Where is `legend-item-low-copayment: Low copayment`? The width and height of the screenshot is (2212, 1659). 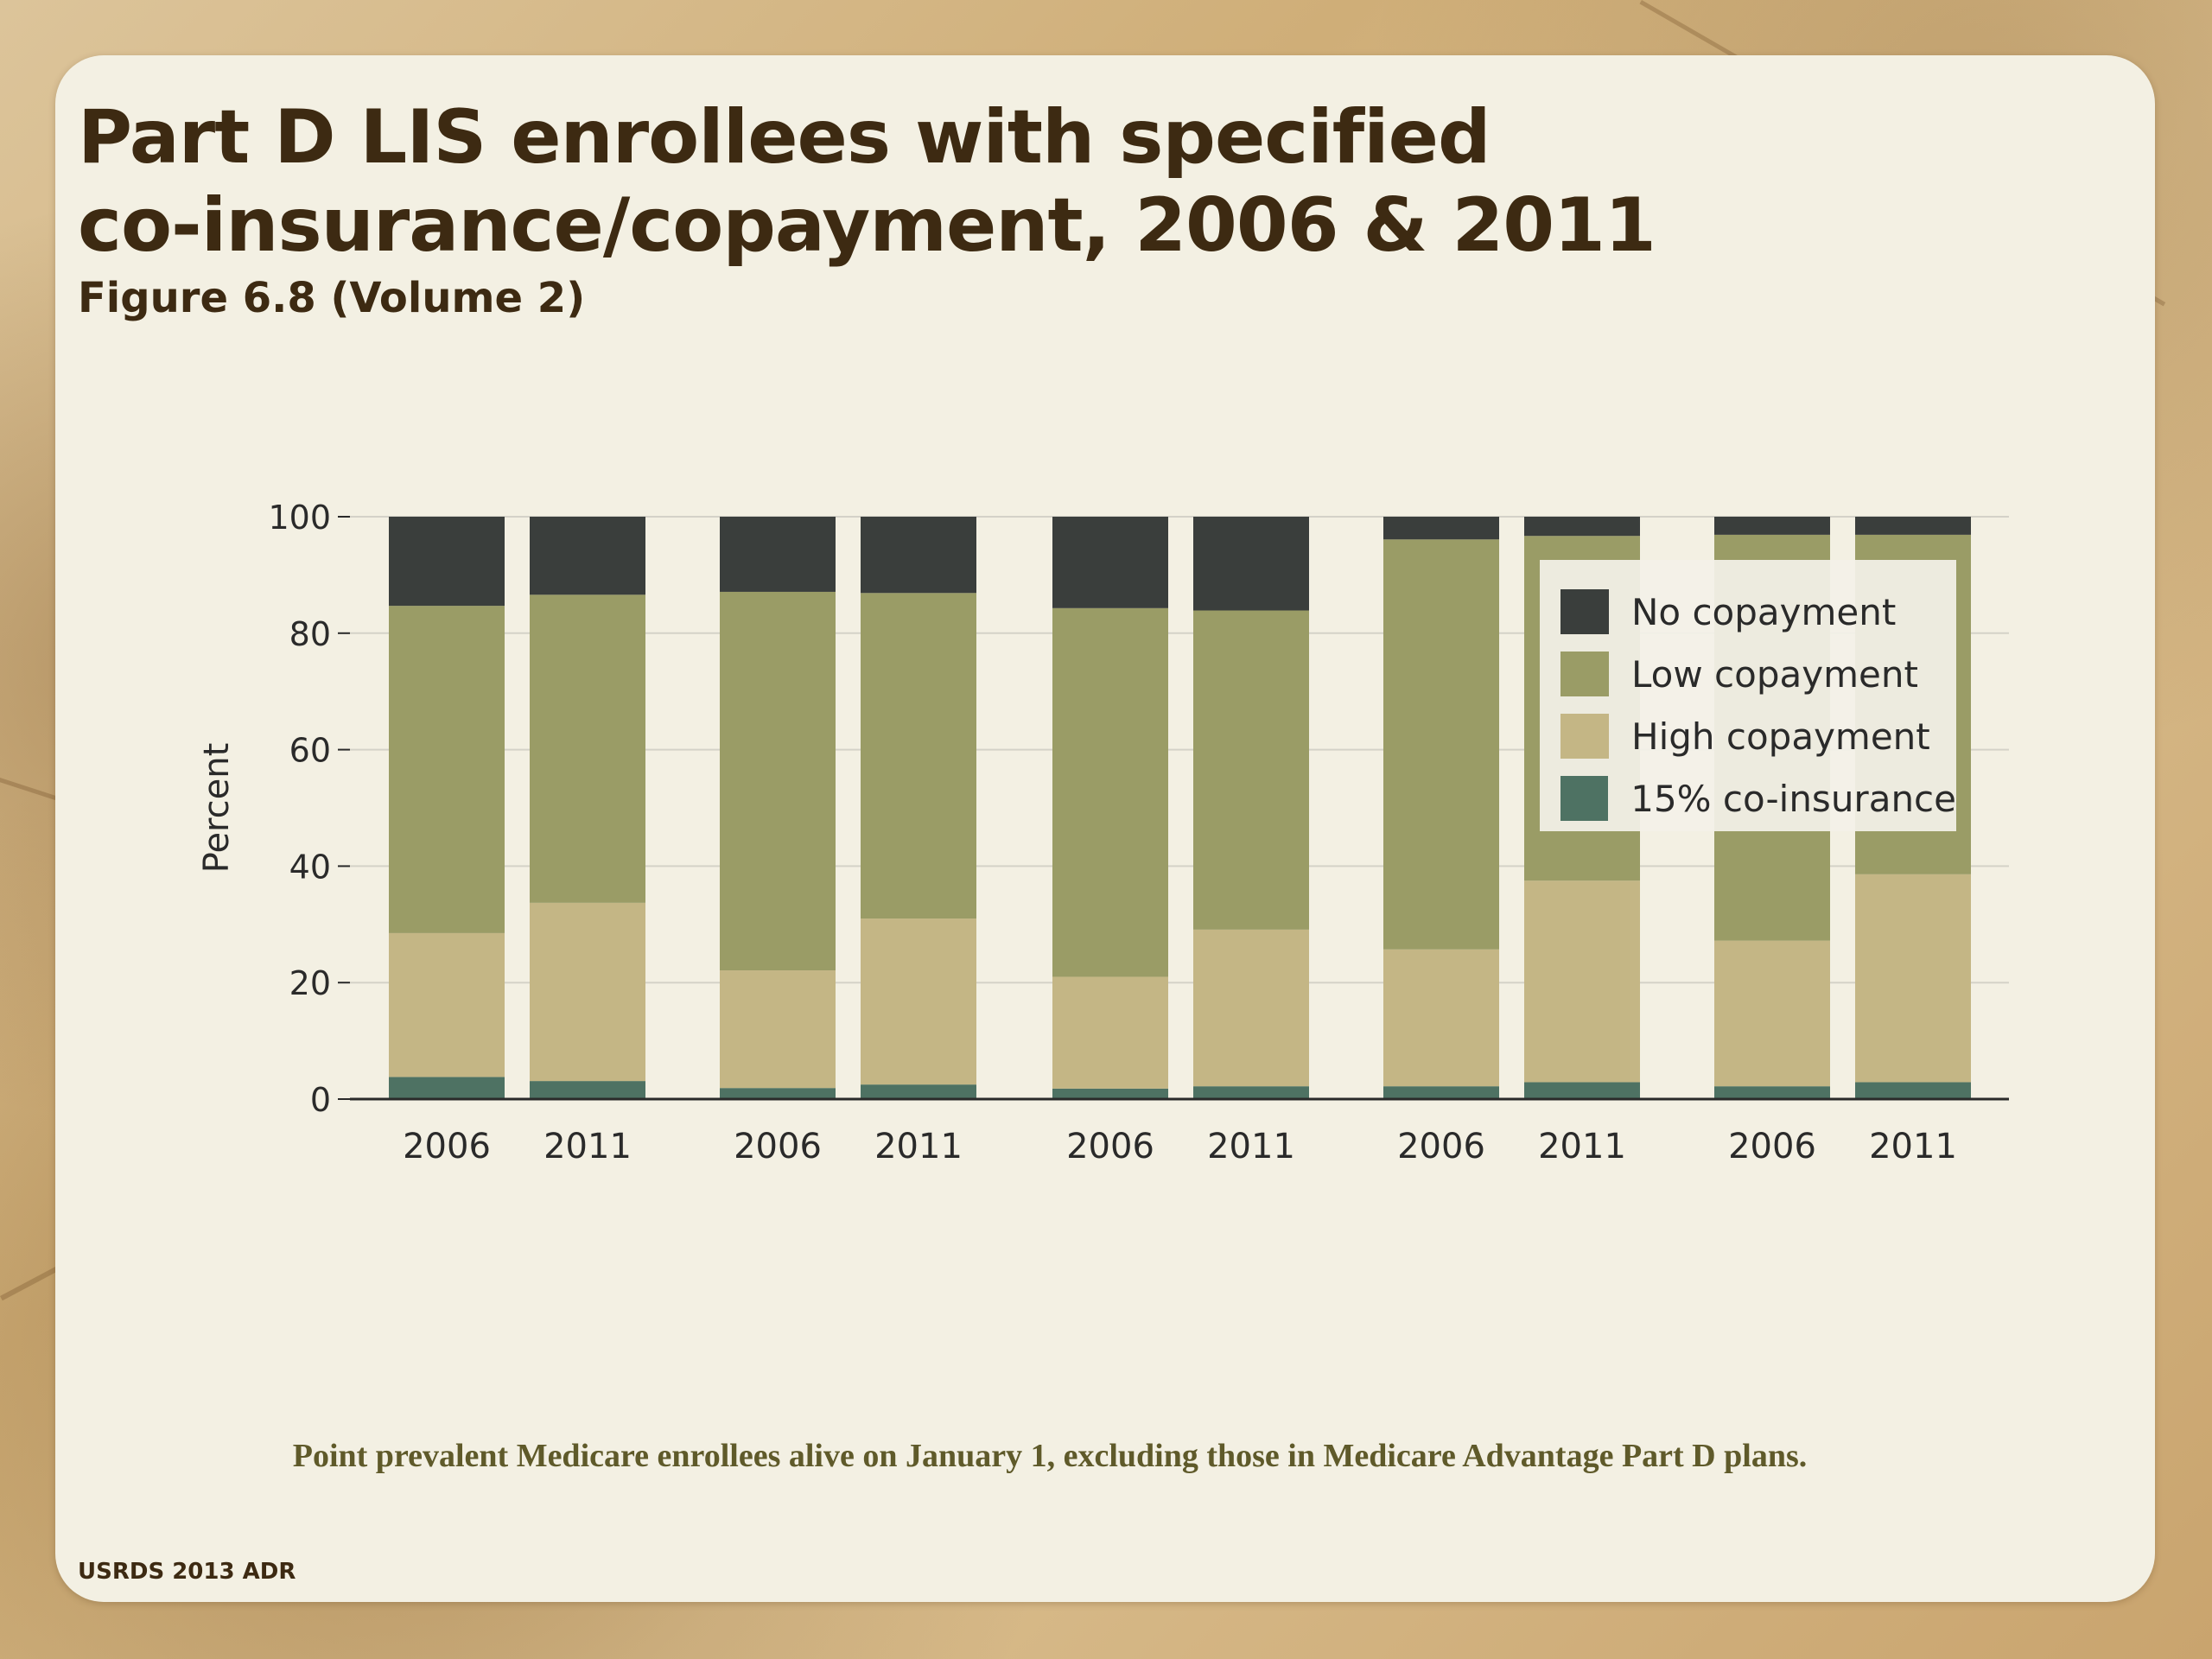
legend-item-low-copayment: Low copayment is located at coordinates (1758, 674).